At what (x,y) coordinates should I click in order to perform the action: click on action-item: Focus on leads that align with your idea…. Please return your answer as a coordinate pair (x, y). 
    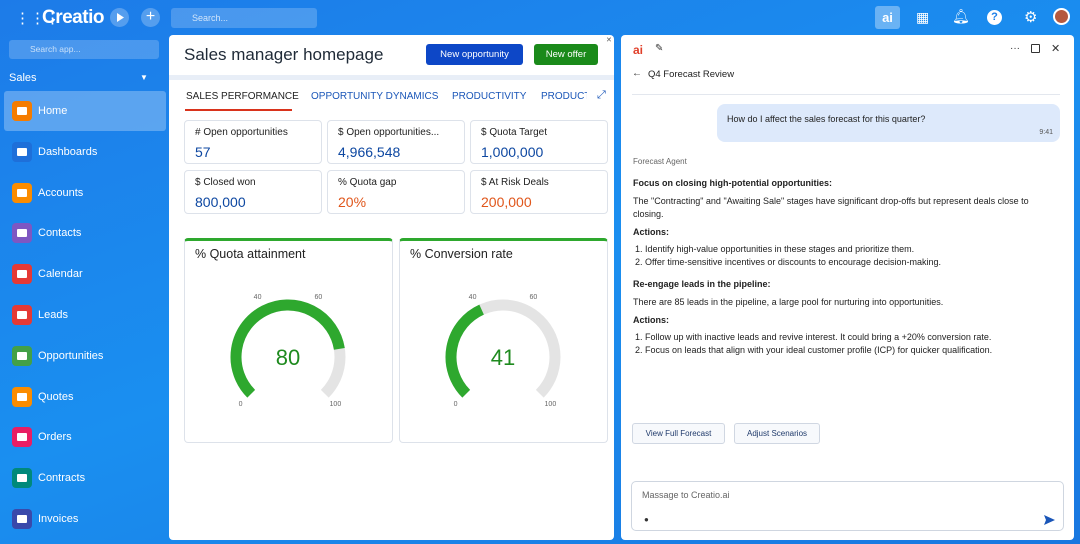
    Looking at the image, I should click on (851, 350).